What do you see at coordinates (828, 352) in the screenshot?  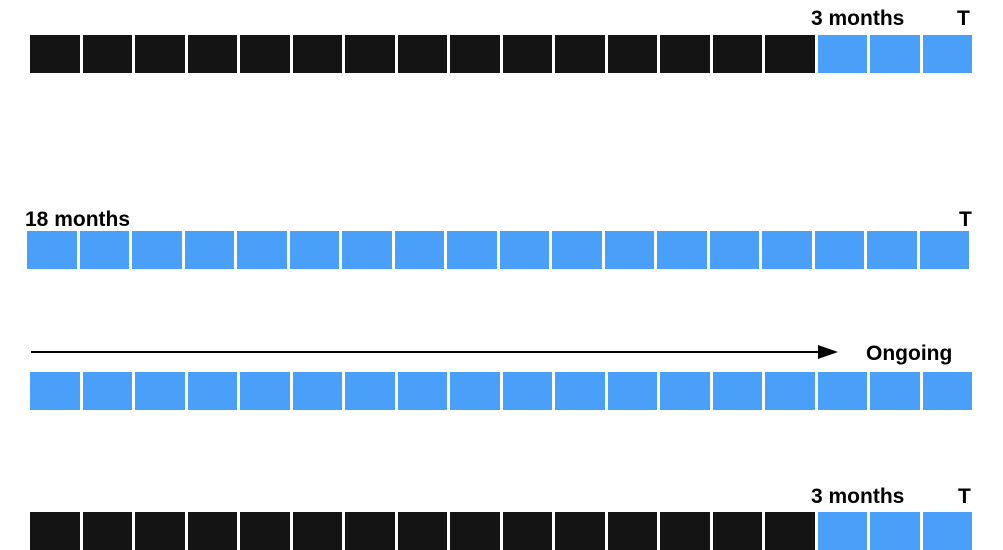 I see `arrow-head` at bounding box center [828, 352].